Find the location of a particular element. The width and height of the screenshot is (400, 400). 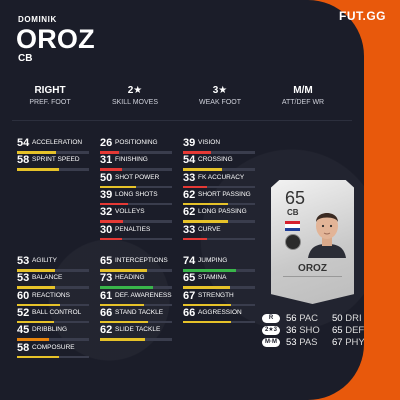

info-label: ATT/DEF WR is located at coordinates (303, 102).